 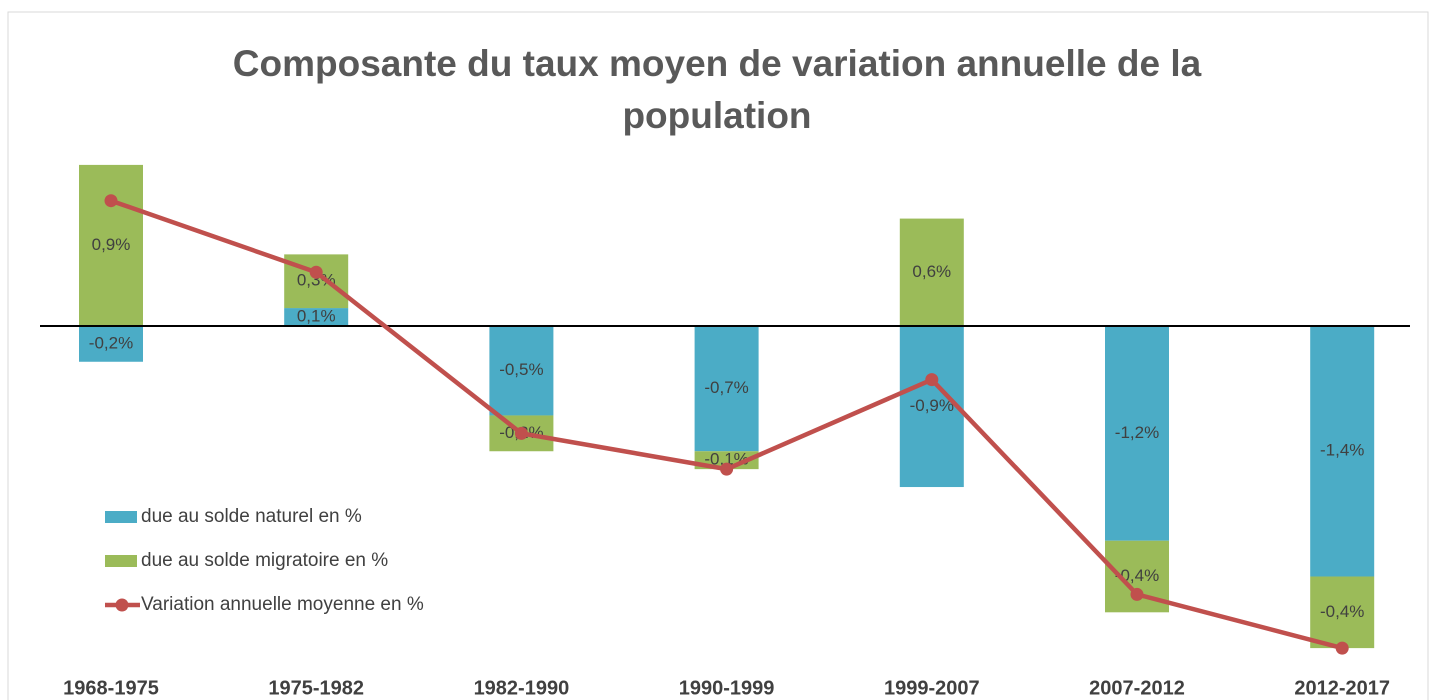 What do you see at coordinates (264, 560) in the screenshot?
I see `legend-label: due au solde migratoire en %` at bounding box center [264, 560].